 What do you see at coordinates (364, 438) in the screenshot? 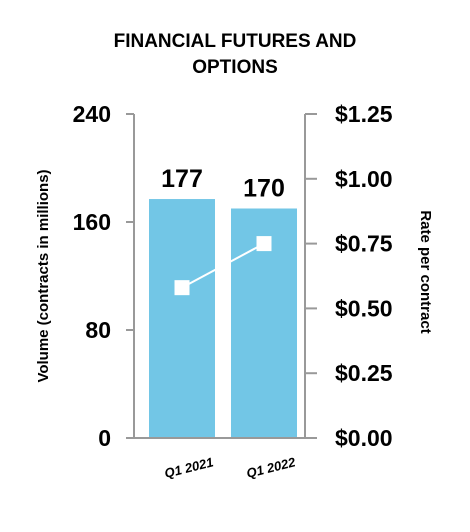
I see `y-tick-right-label: $0.00` at bounding box center [364, 438].